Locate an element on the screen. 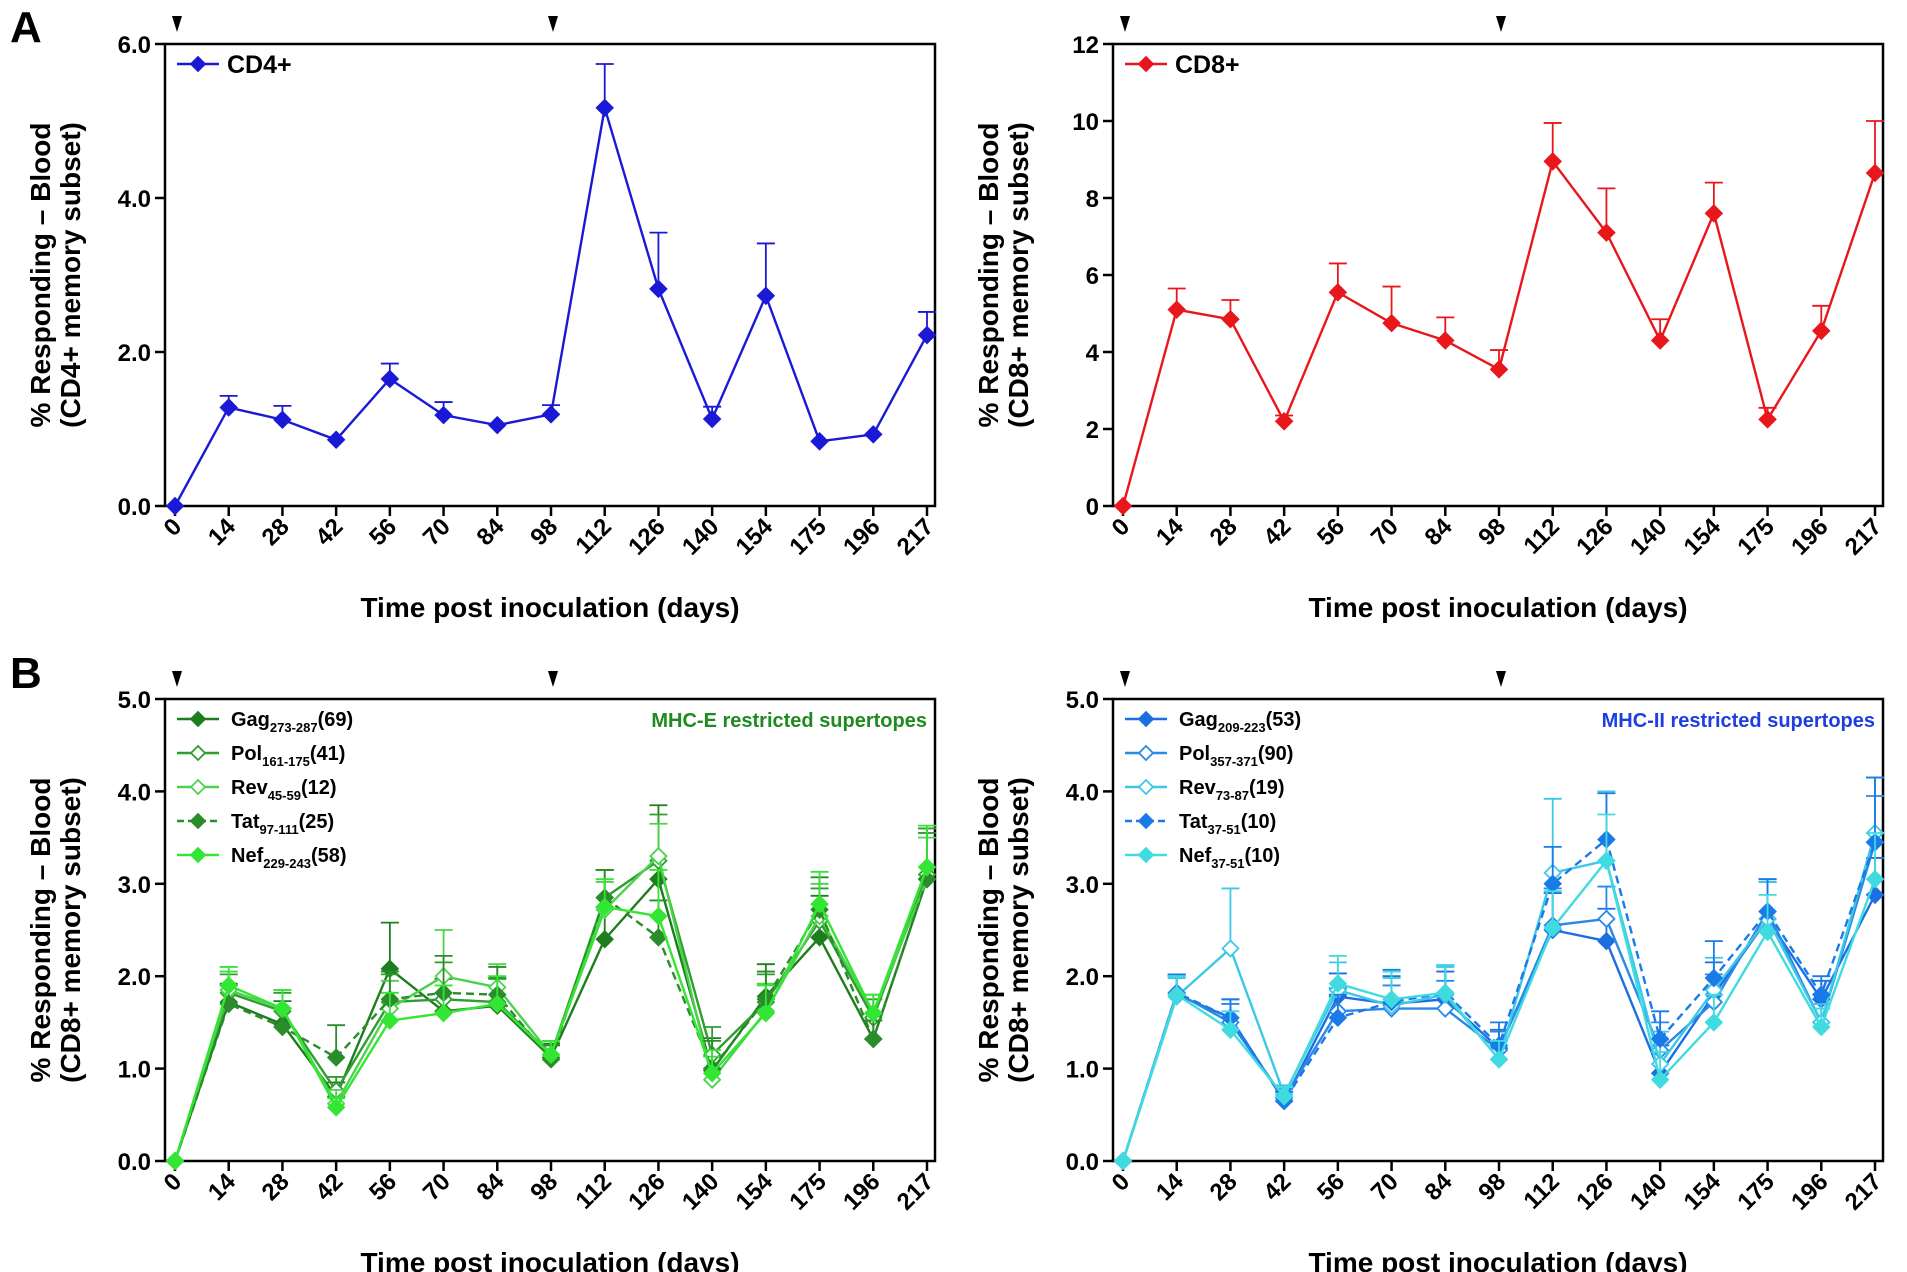 This screenshot has width=1907, height=1272. y-tick-label: 6 is located at coordinates (1092, 276).